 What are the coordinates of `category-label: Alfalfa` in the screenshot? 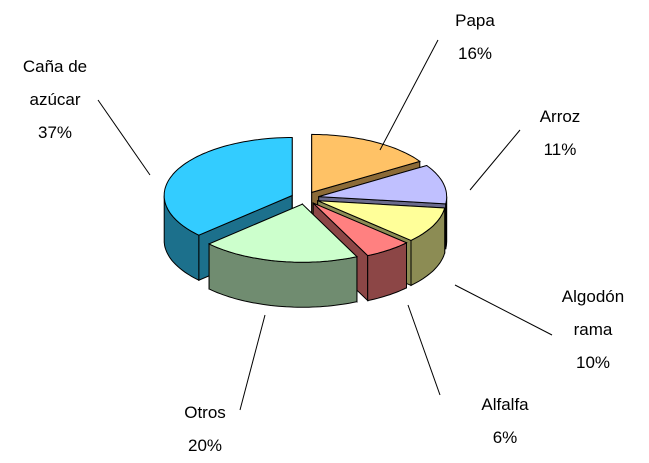 It's located at (505, 404).